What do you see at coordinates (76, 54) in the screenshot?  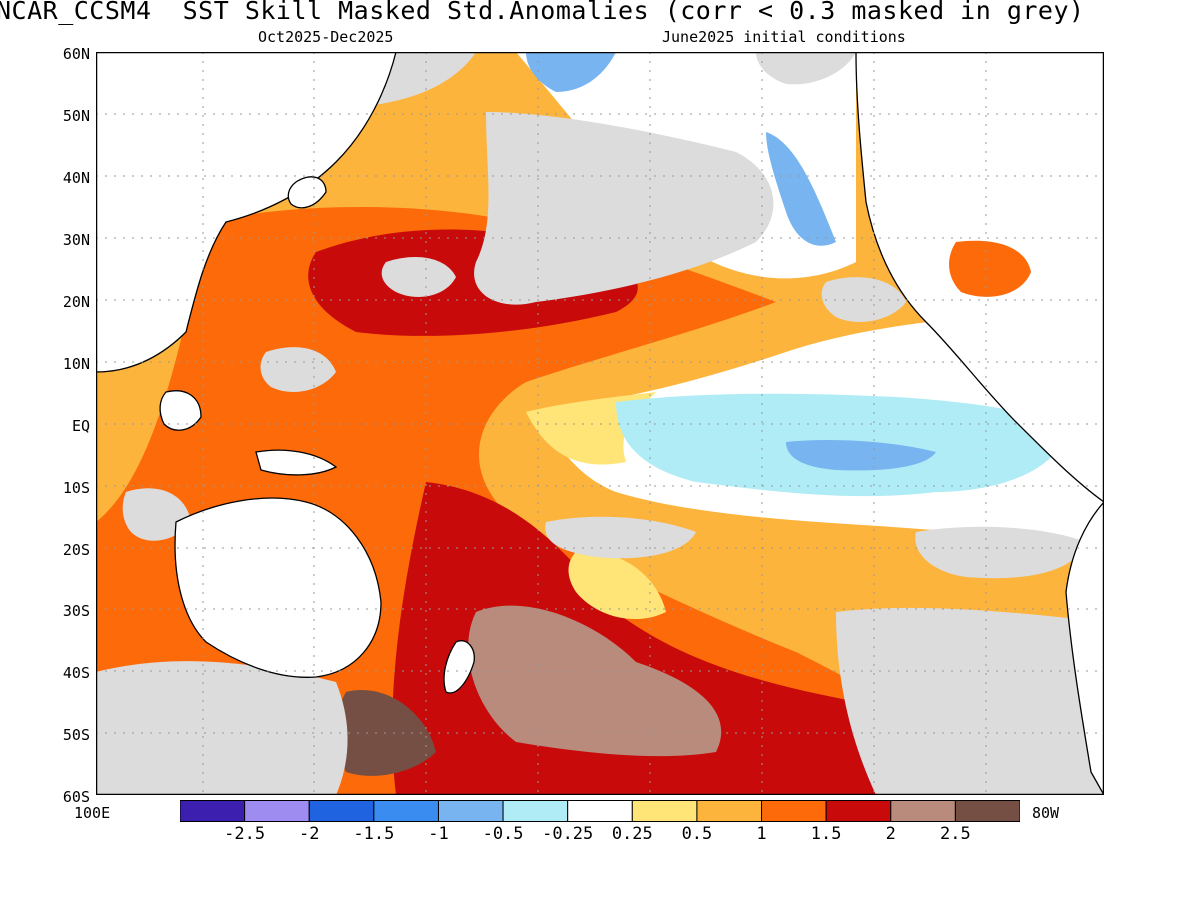 I see `lat-label-60n: 60N` at bounding box center [76, 54].